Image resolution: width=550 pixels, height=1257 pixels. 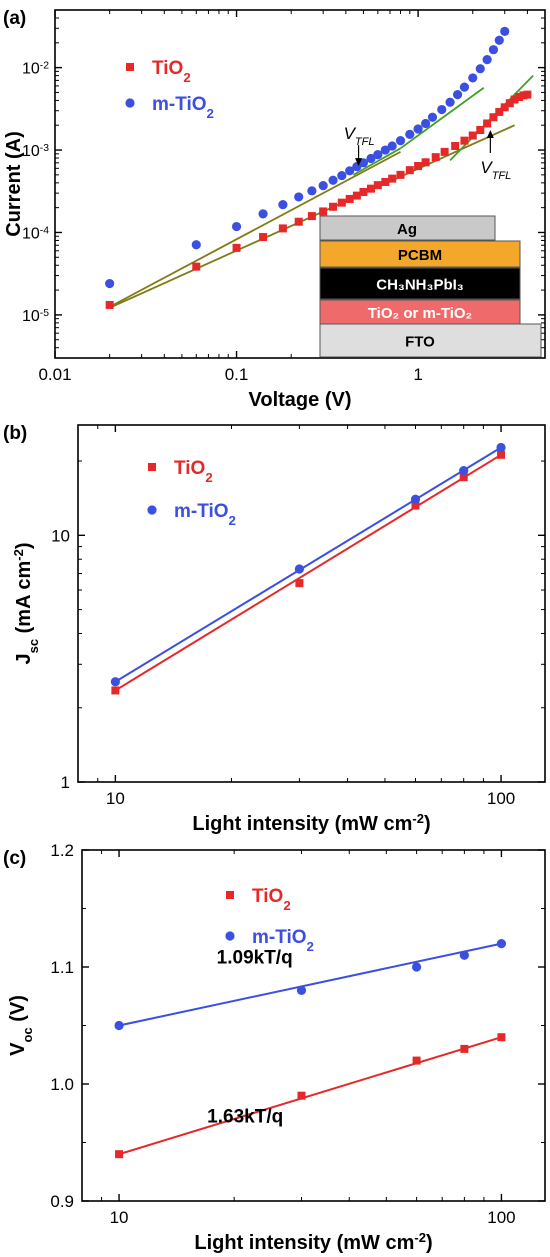 I want to click on legend-marker-tio2, so click(x=230, y=895).